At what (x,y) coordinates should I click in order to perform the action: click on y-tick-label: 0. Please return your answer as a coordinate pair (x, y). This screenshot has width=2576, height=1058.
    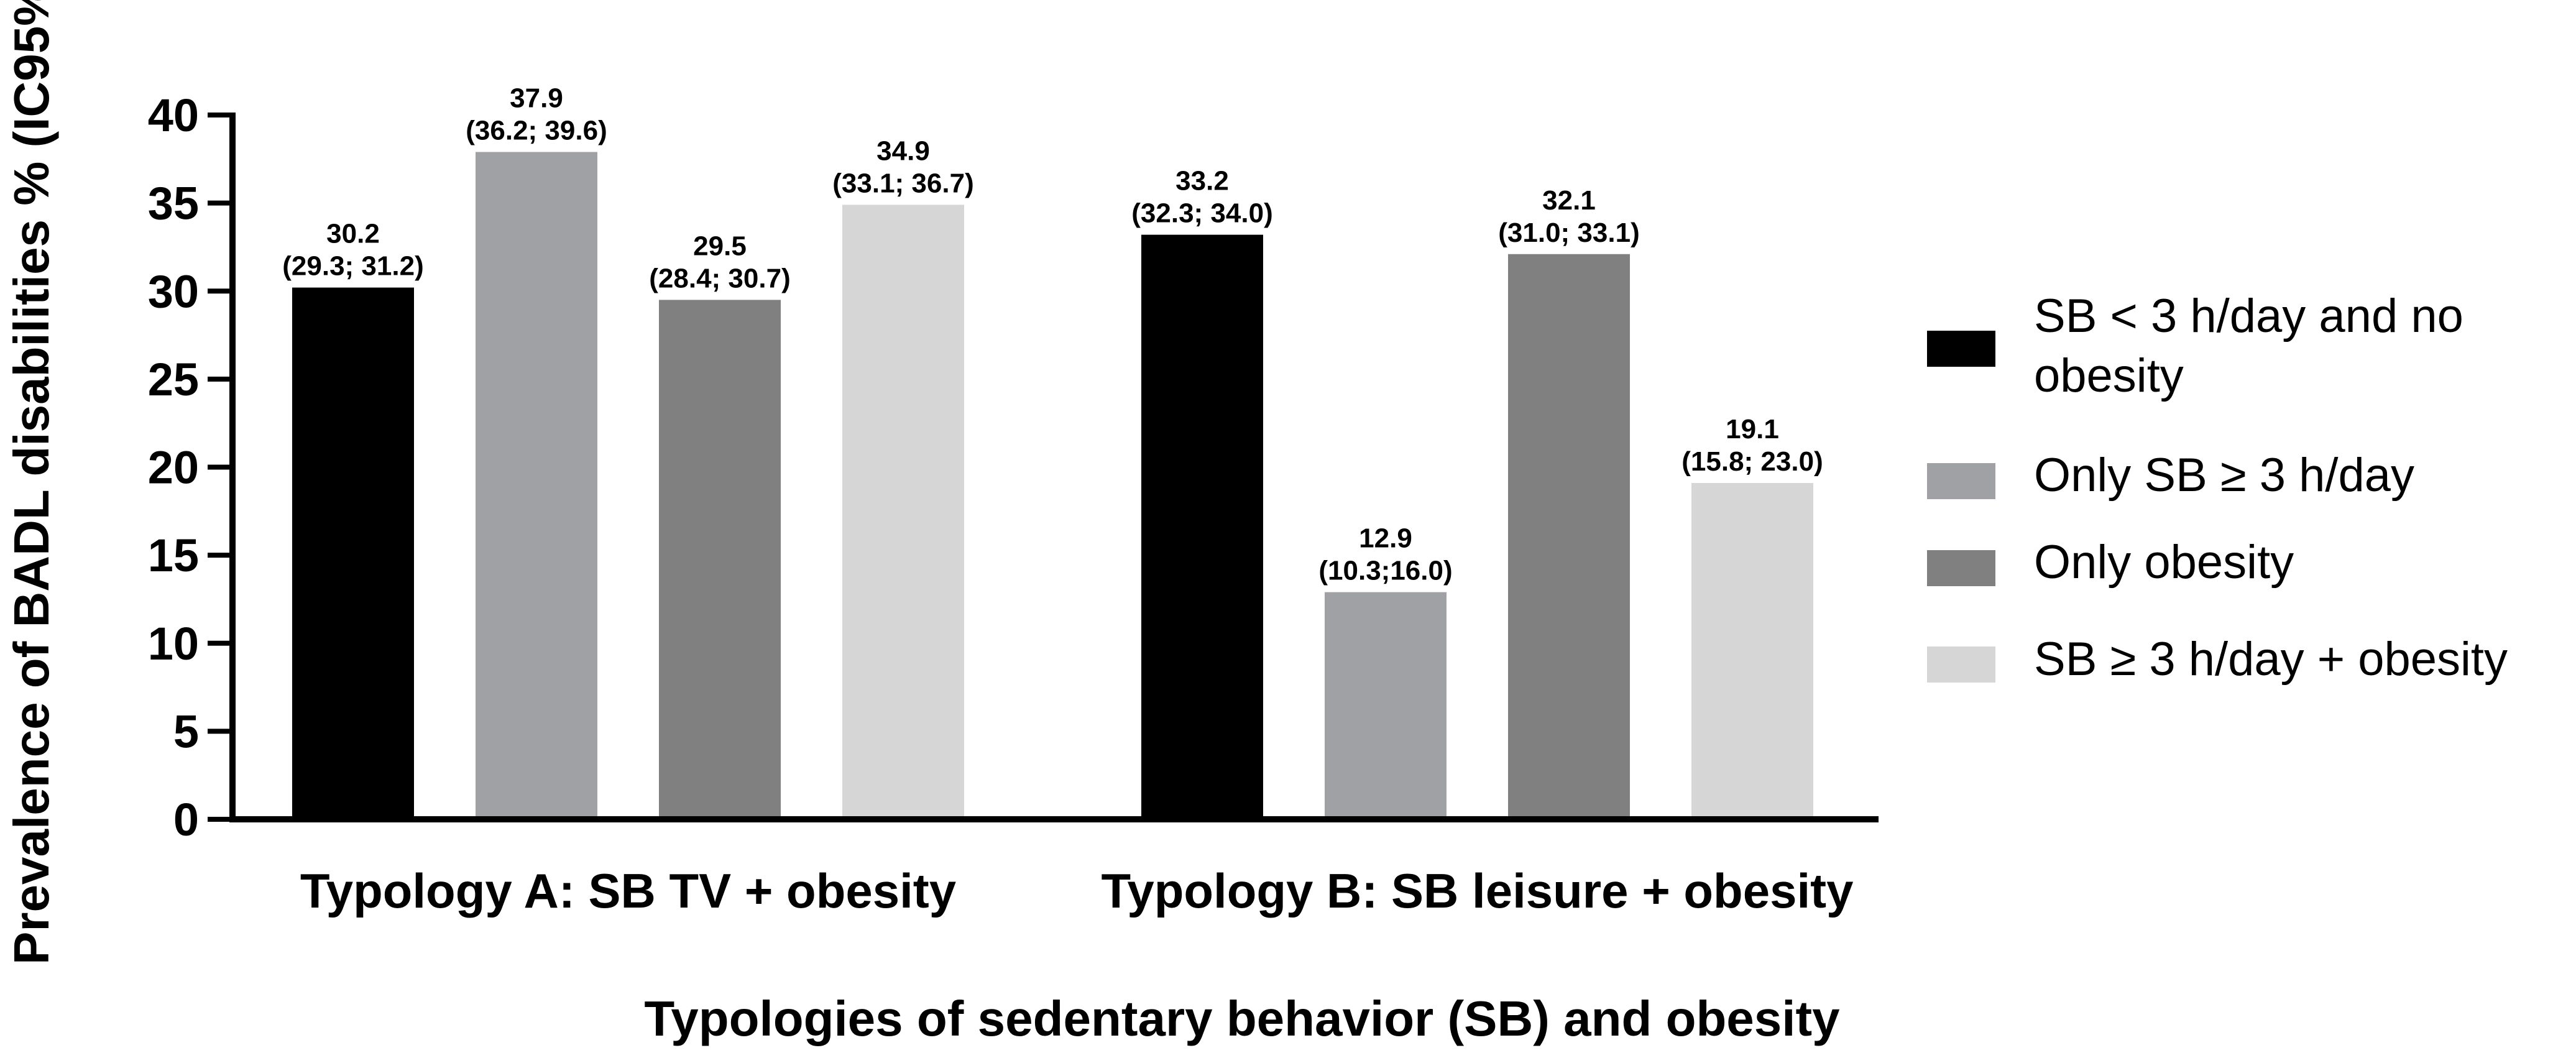
    Looking at the image, I should click on (186, 819).